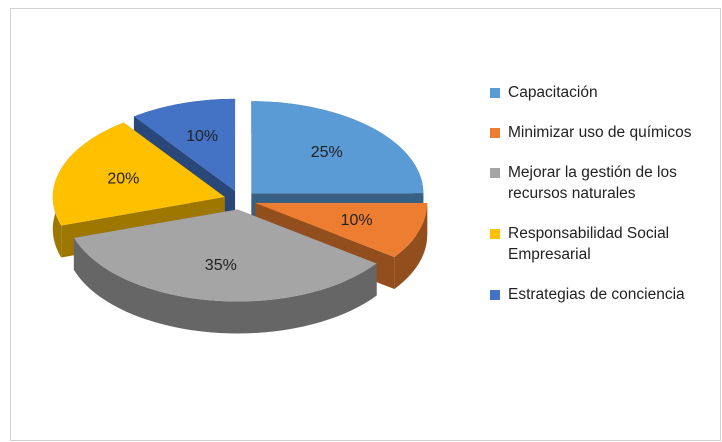 The width and height of the screenshot is (722, 442). What do you see at coordinates (604, 92) in the screenshot?
I see `legend-item: Capacitación` at bounding box center [604, 92].